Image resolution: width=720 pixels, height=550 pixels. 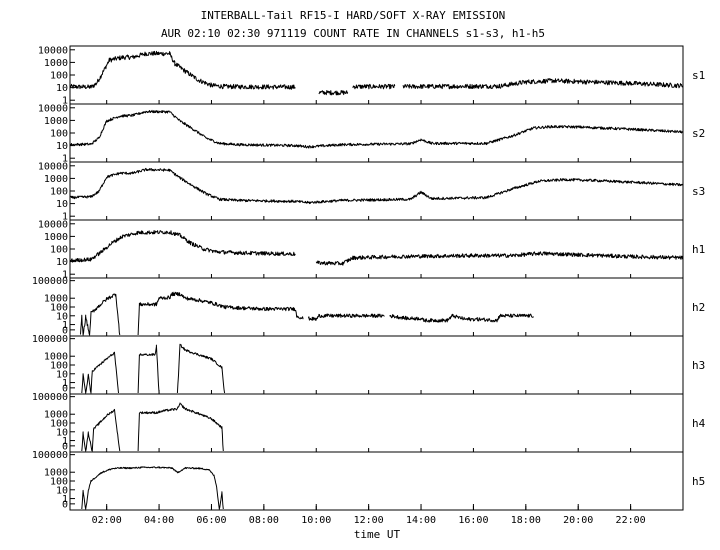 I want to click on panel-label-h4: h4, so click(x=699, y=423).